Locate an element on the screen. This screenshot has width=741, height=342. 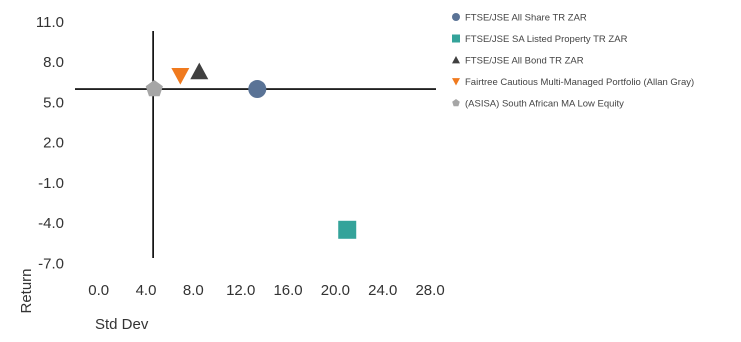
y-tick-label: 2.0 is located at coordinates (53, 143).